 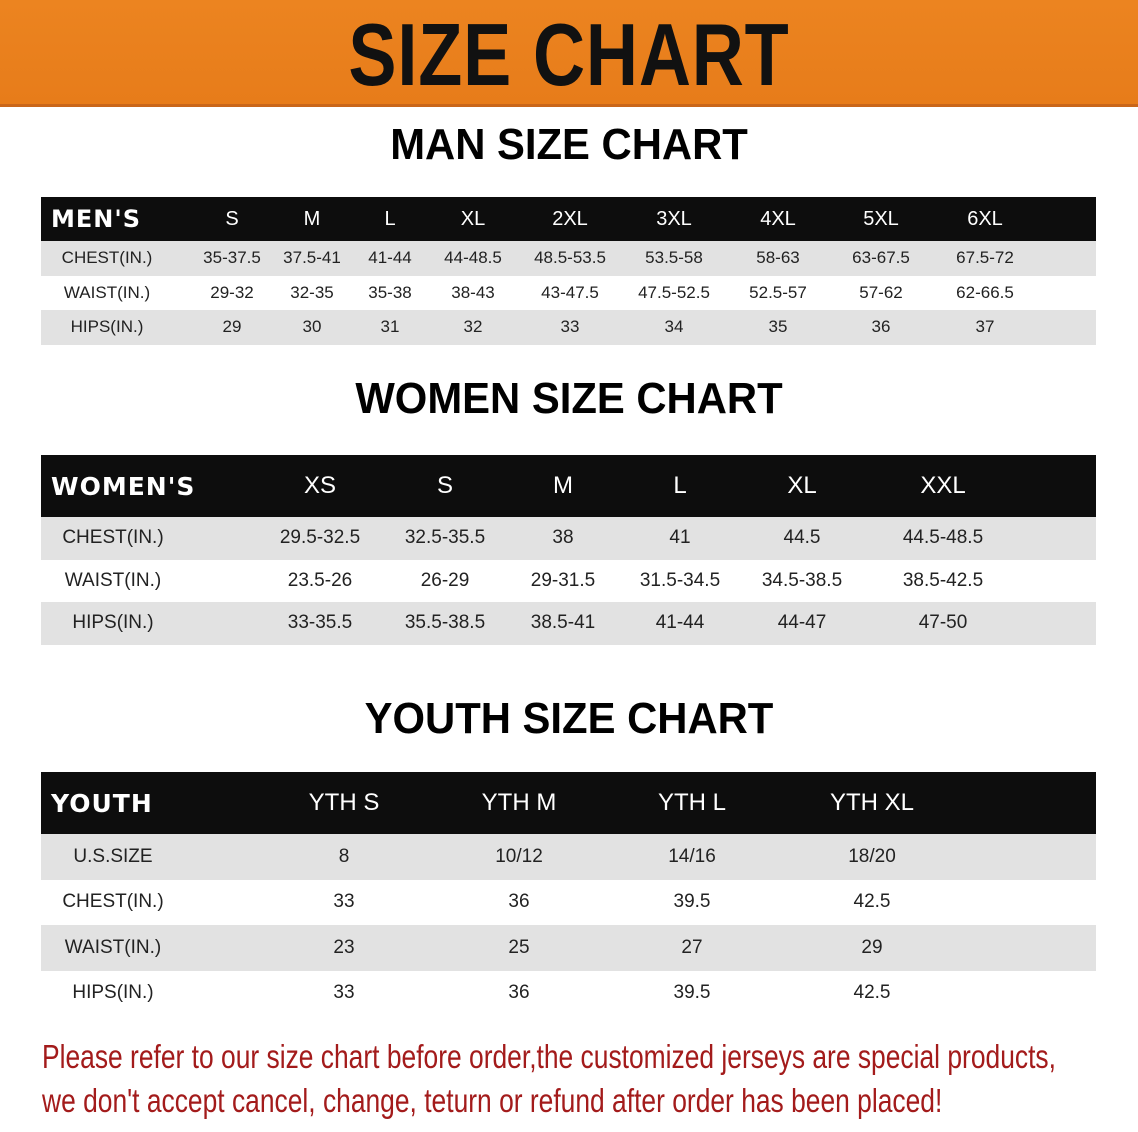 I want to click on table-cell: 35, so click(x=778, y=327).